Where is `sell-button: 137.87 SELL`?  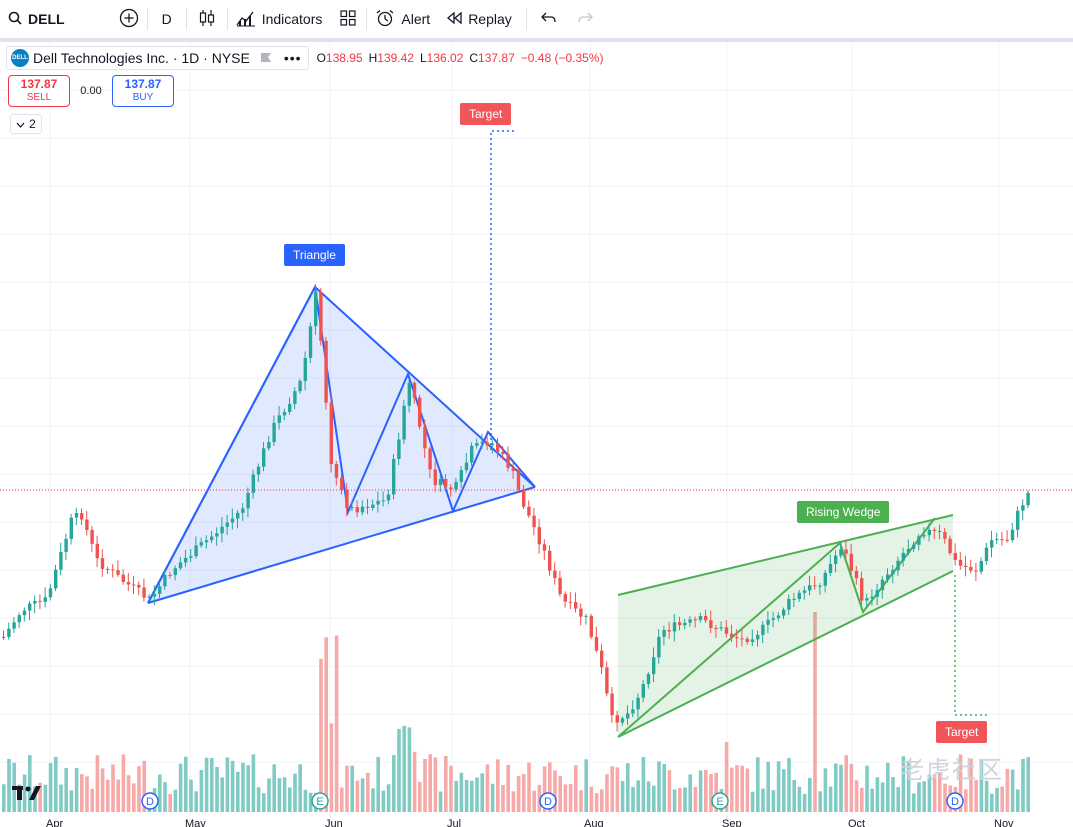
sell-button: 137.87 SELL is located at coordinates (39, 91).